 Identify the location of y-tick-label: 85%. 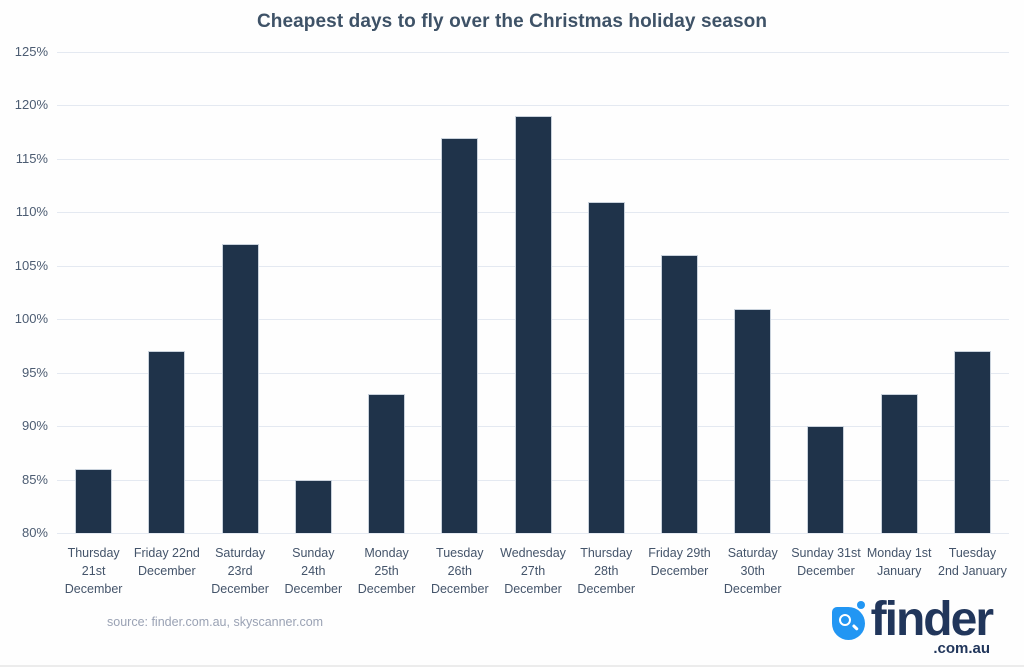
(34, 479).